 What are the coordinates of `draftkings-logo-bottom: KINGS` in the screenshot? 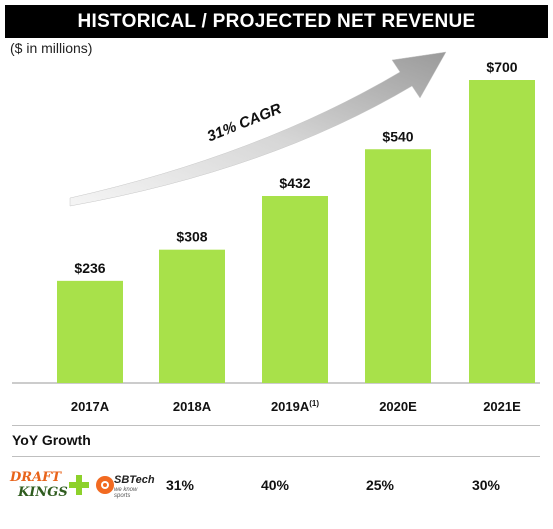 It's located at (43, 492).